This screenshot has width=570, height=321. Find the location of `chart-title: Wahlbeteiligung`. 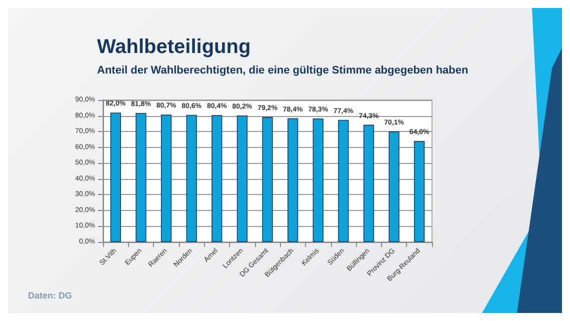

chart-title: Wahlbeteiligung is located at coordinates (174, 47).